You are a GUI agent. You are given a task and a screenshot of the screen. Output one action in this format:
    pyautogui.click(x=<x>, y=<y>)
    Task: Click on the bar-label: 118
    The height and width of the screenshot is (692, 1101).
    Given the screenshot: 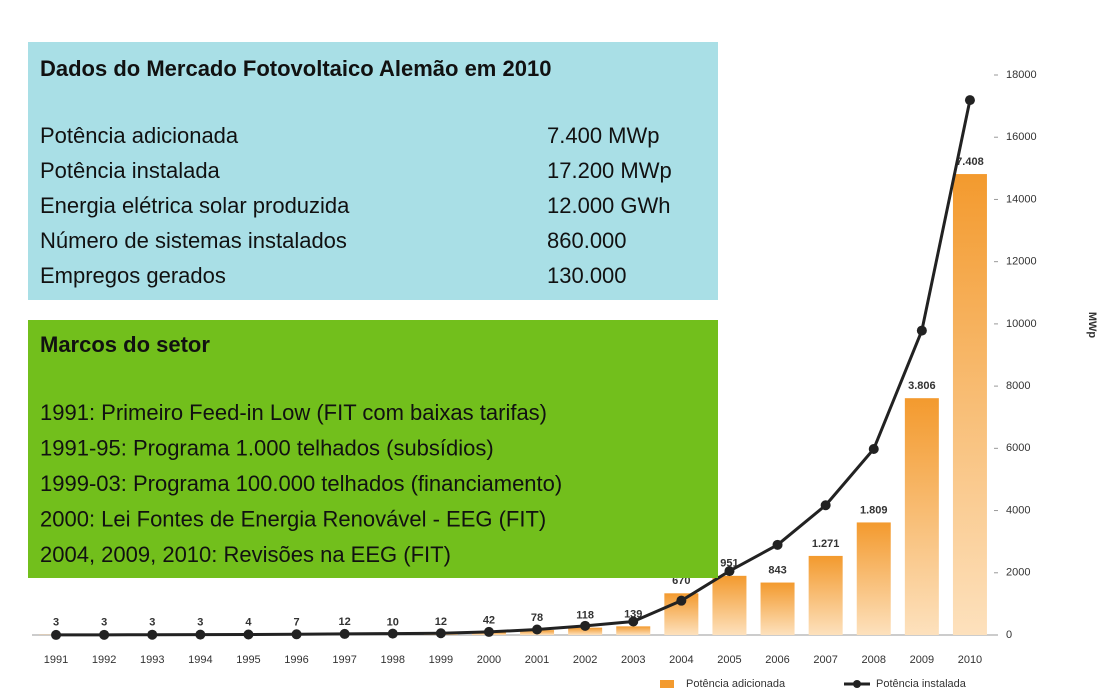 What is the action you would take?
    pyautogui.click(x=585, y=616)
    